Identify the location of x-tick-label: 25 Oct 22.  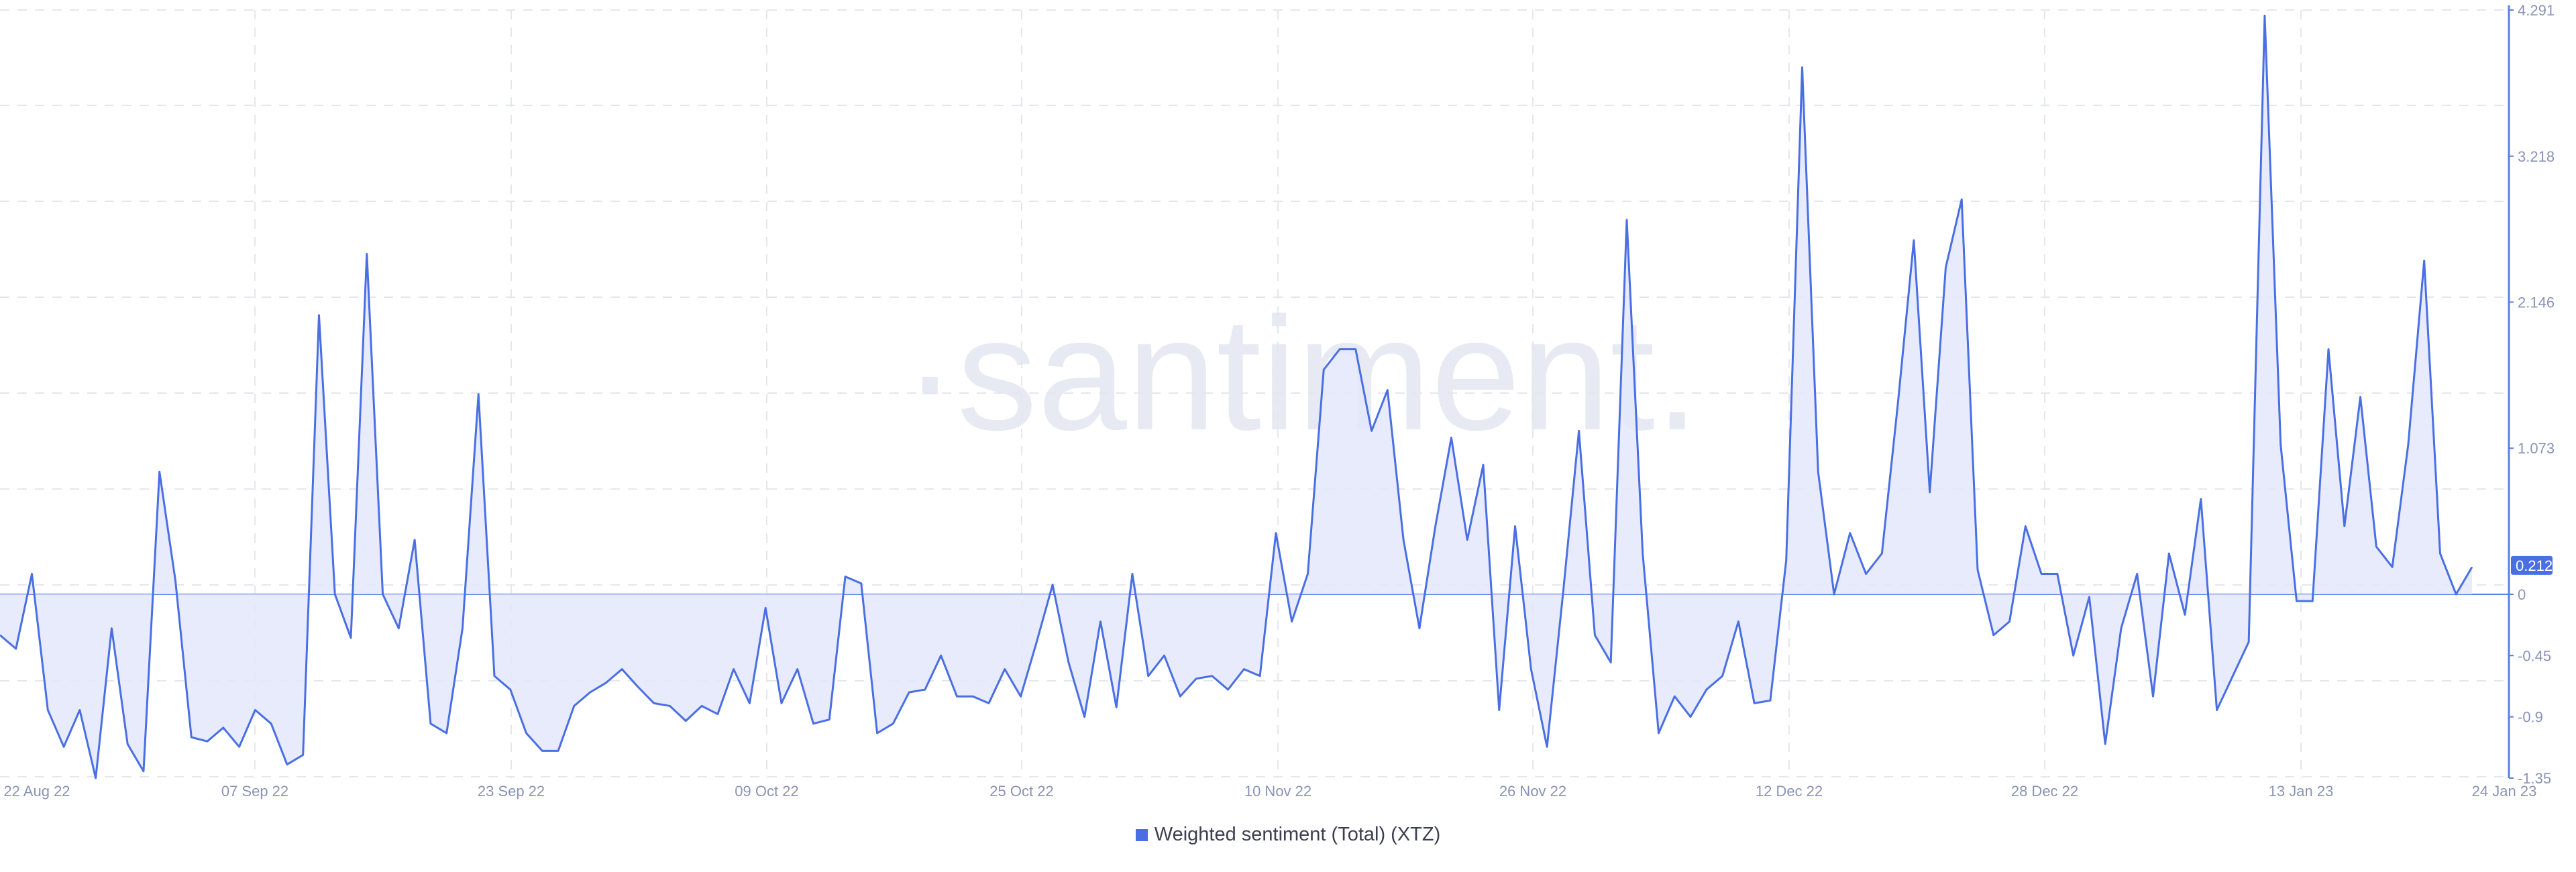
(1021, 791).